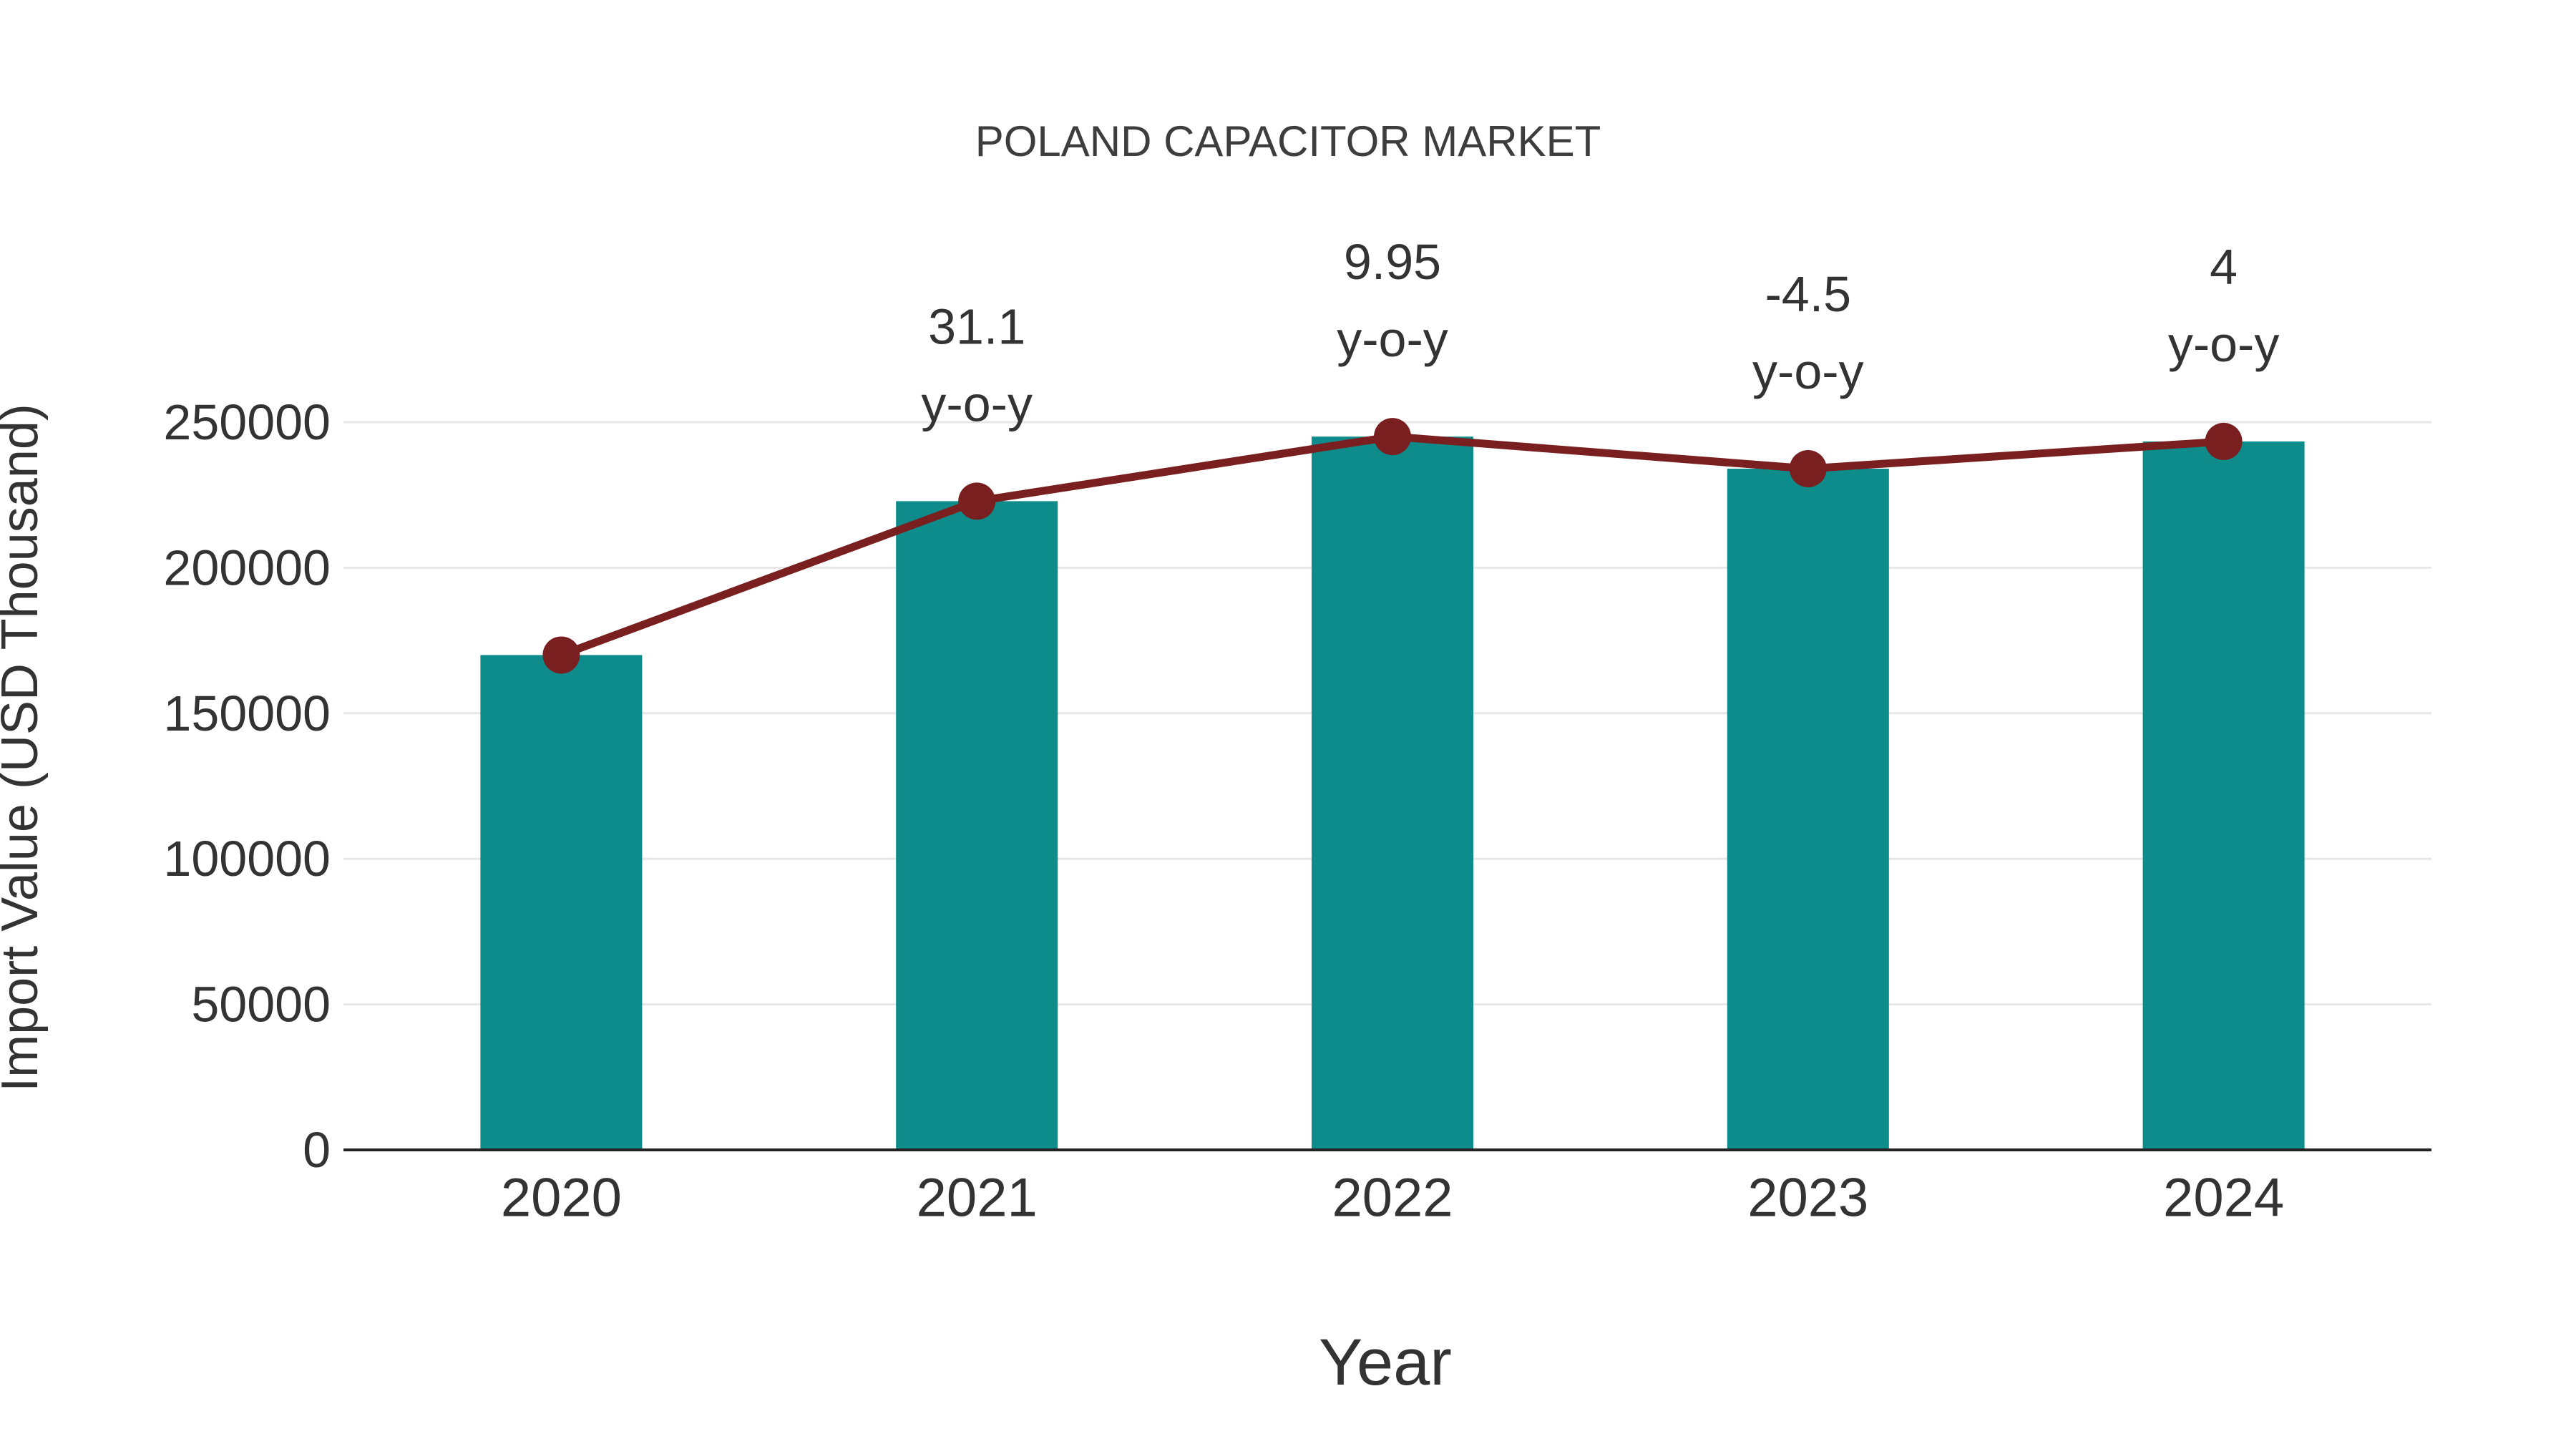 This screenshot has height=1449, width=2576. I want to click on y-axis-label: Import Value (USD Thousand), so click(24, 748).